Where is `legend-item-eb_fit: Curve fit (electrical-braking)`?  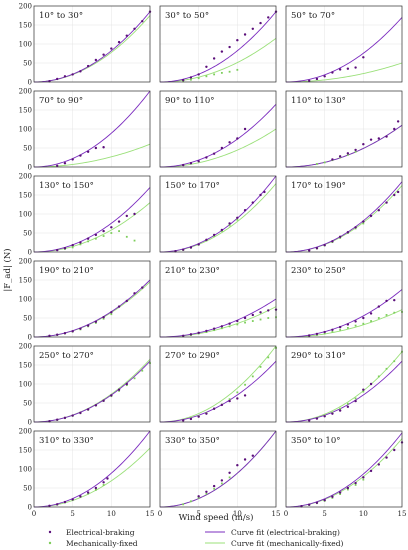
legend-item-eb_fit: Curve fit (electrical-braking) is located at coordinates (272, 532).